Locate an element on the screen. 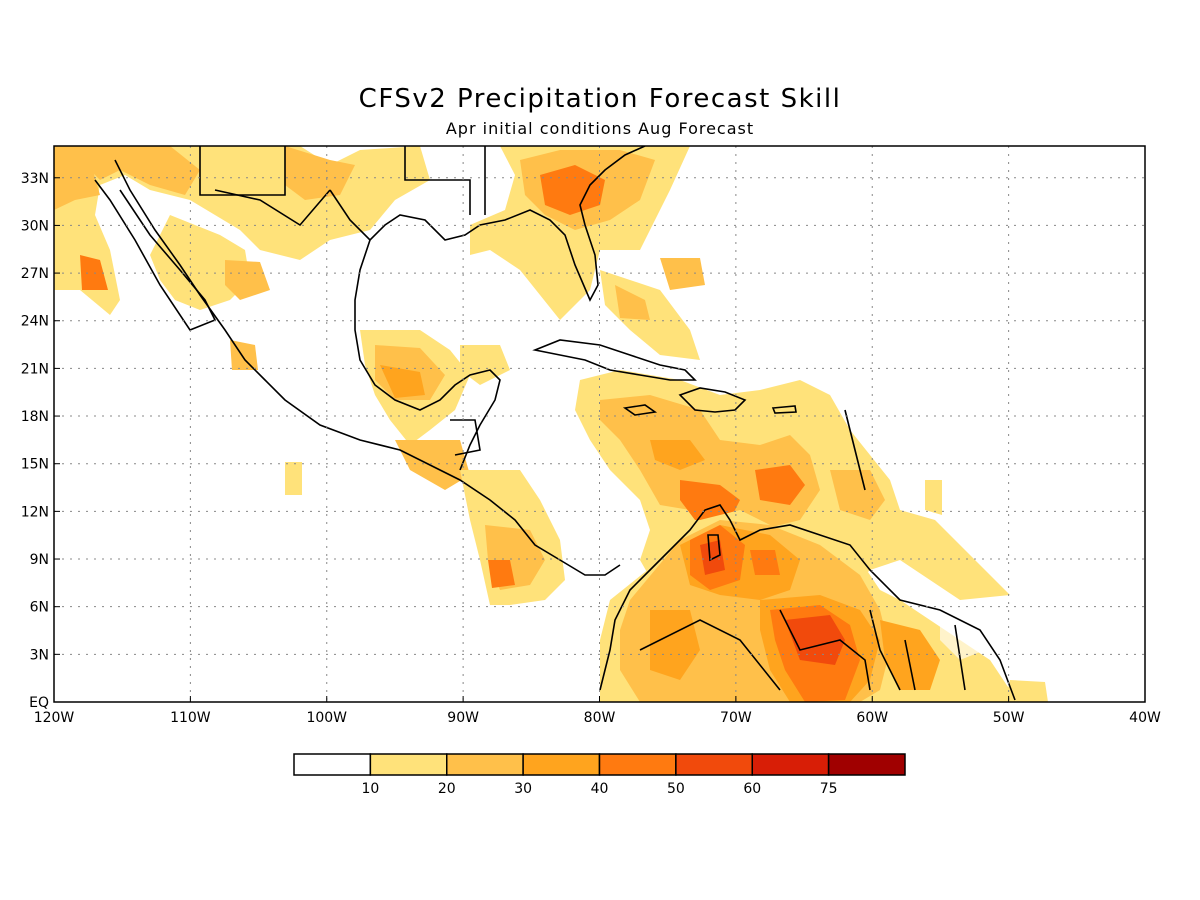 The width and height of the screenshot is (1200, 900). y-tick-label: 6N is located at coordinates (39, 608).